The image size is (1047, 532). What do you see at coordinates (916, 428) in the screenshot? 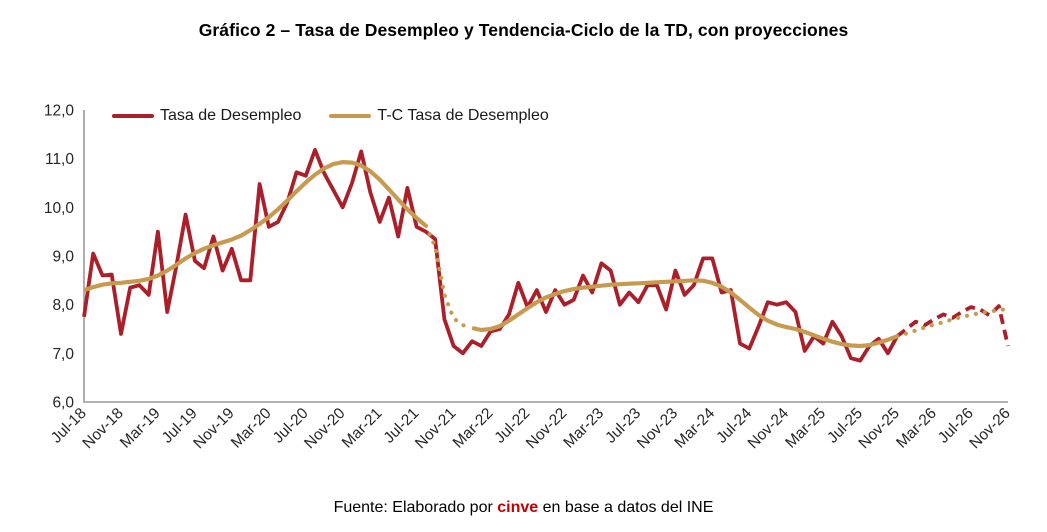
I see `x-axis-tick-label: Mar-26` at bounding box center [916, 428].